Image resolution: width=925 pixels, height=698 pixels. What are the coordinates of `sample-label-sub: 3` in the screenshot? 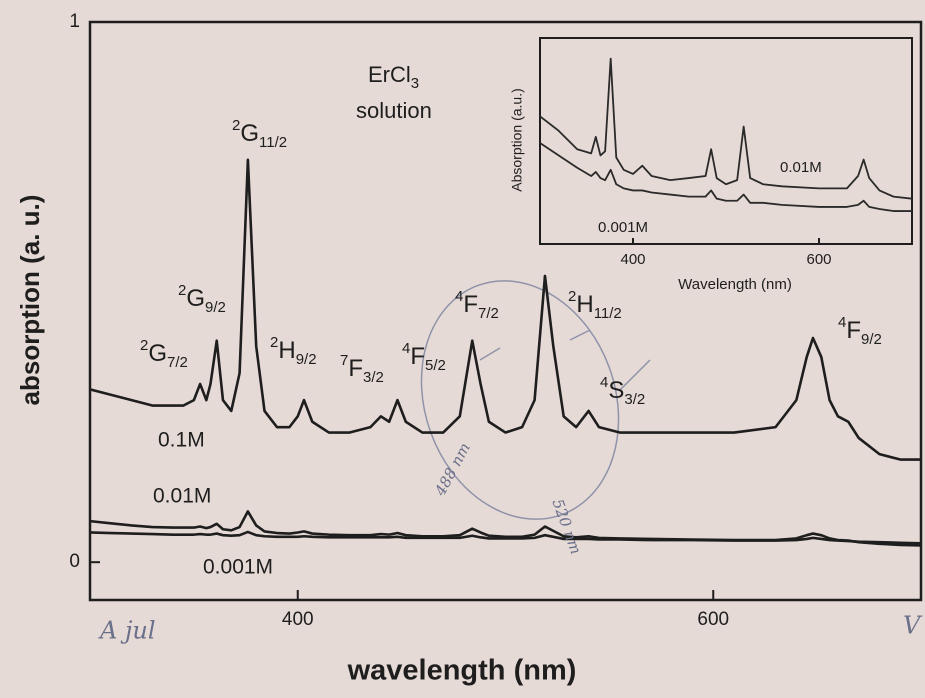 It's located at (415, 83).